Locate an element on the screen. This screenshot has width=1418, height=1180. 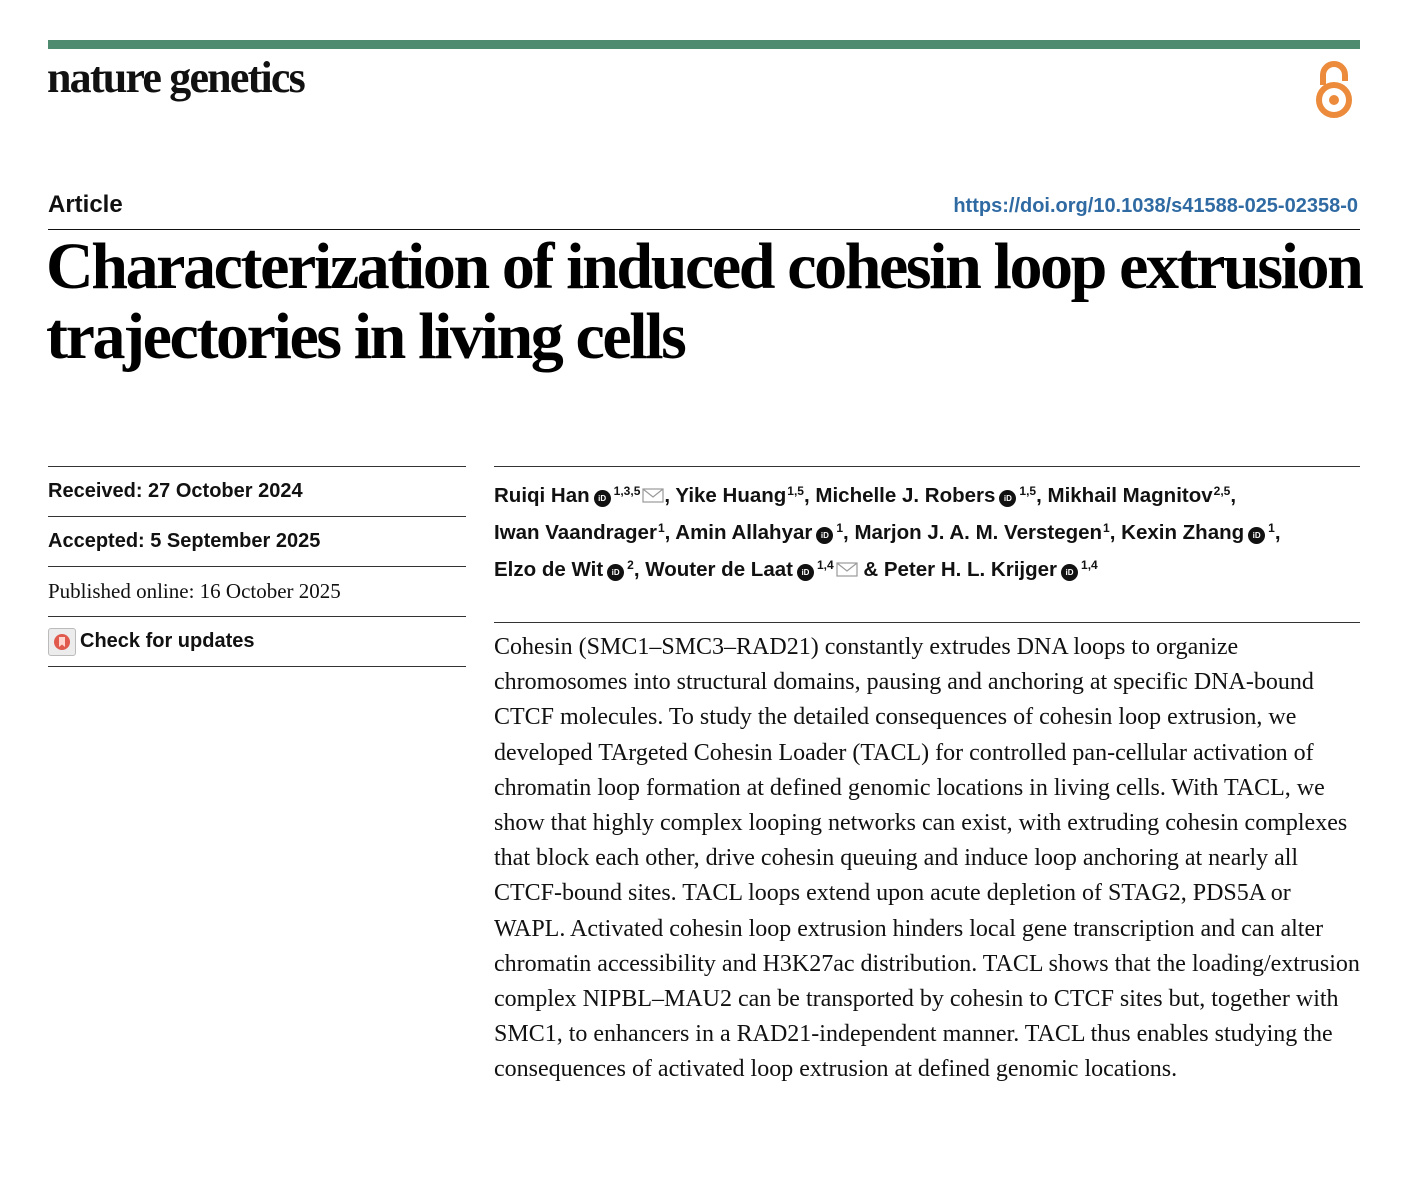
author-name-text: Iwan Vaandrager is located at coordinates (575, 532).